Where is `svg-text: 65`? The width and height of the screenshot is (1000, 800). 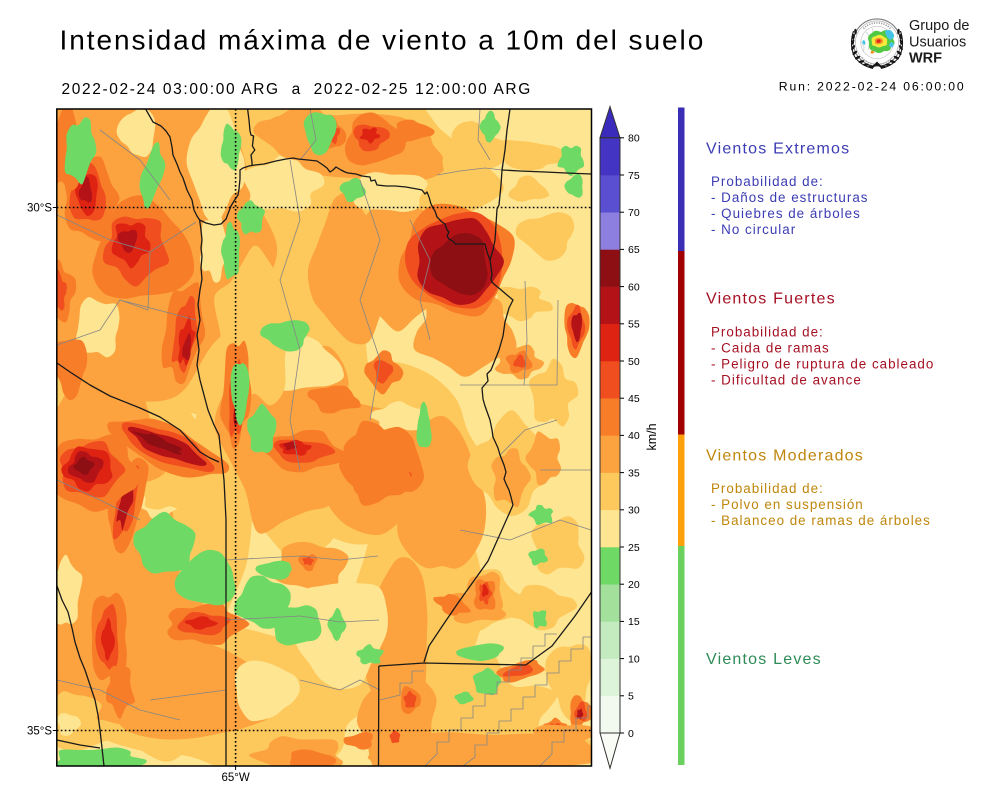 svg-text: 65 is located at coordinates (634, 250).